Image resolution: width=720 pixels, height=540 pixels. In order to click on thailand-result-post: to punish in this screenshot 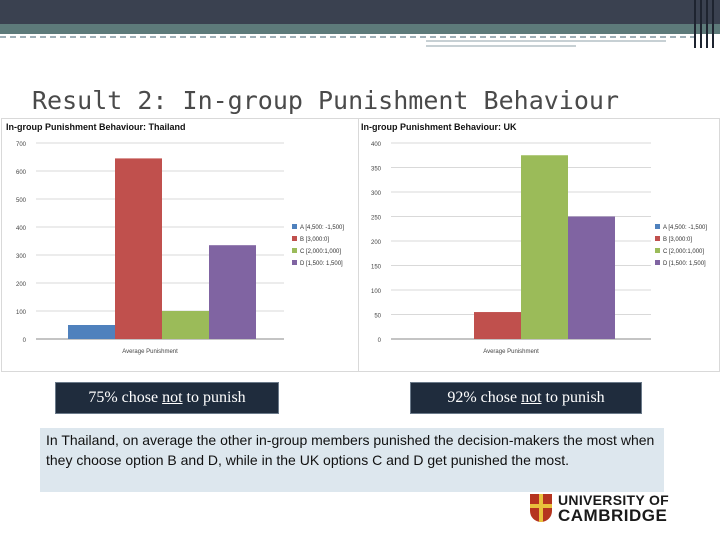, I will do `click(214, 397)`.